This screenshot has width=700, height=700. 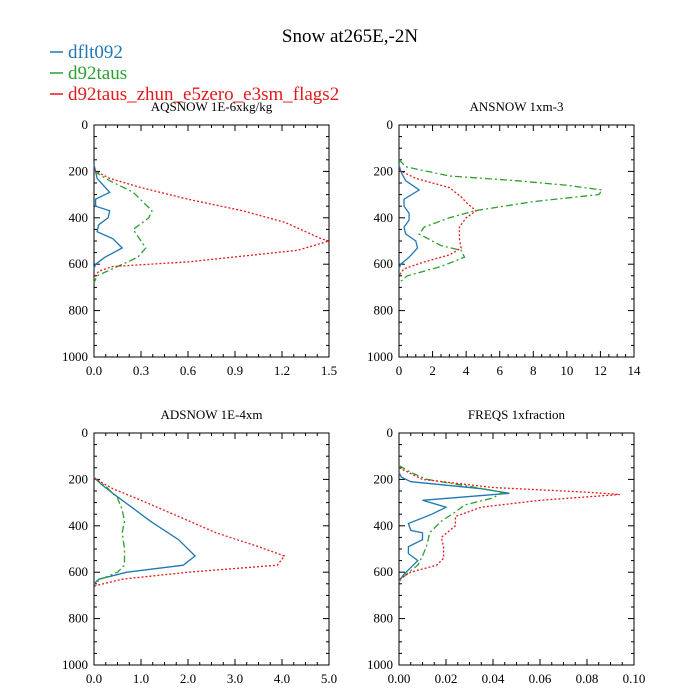 I want to click on legend-item: dflt092, so click(x=86, y=52).